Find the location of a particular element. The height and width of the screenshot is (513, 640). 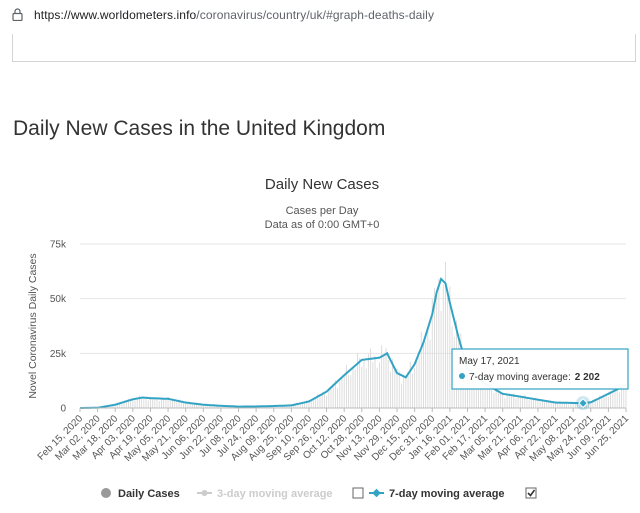

lock-icon is located at coordinates (17, 14).